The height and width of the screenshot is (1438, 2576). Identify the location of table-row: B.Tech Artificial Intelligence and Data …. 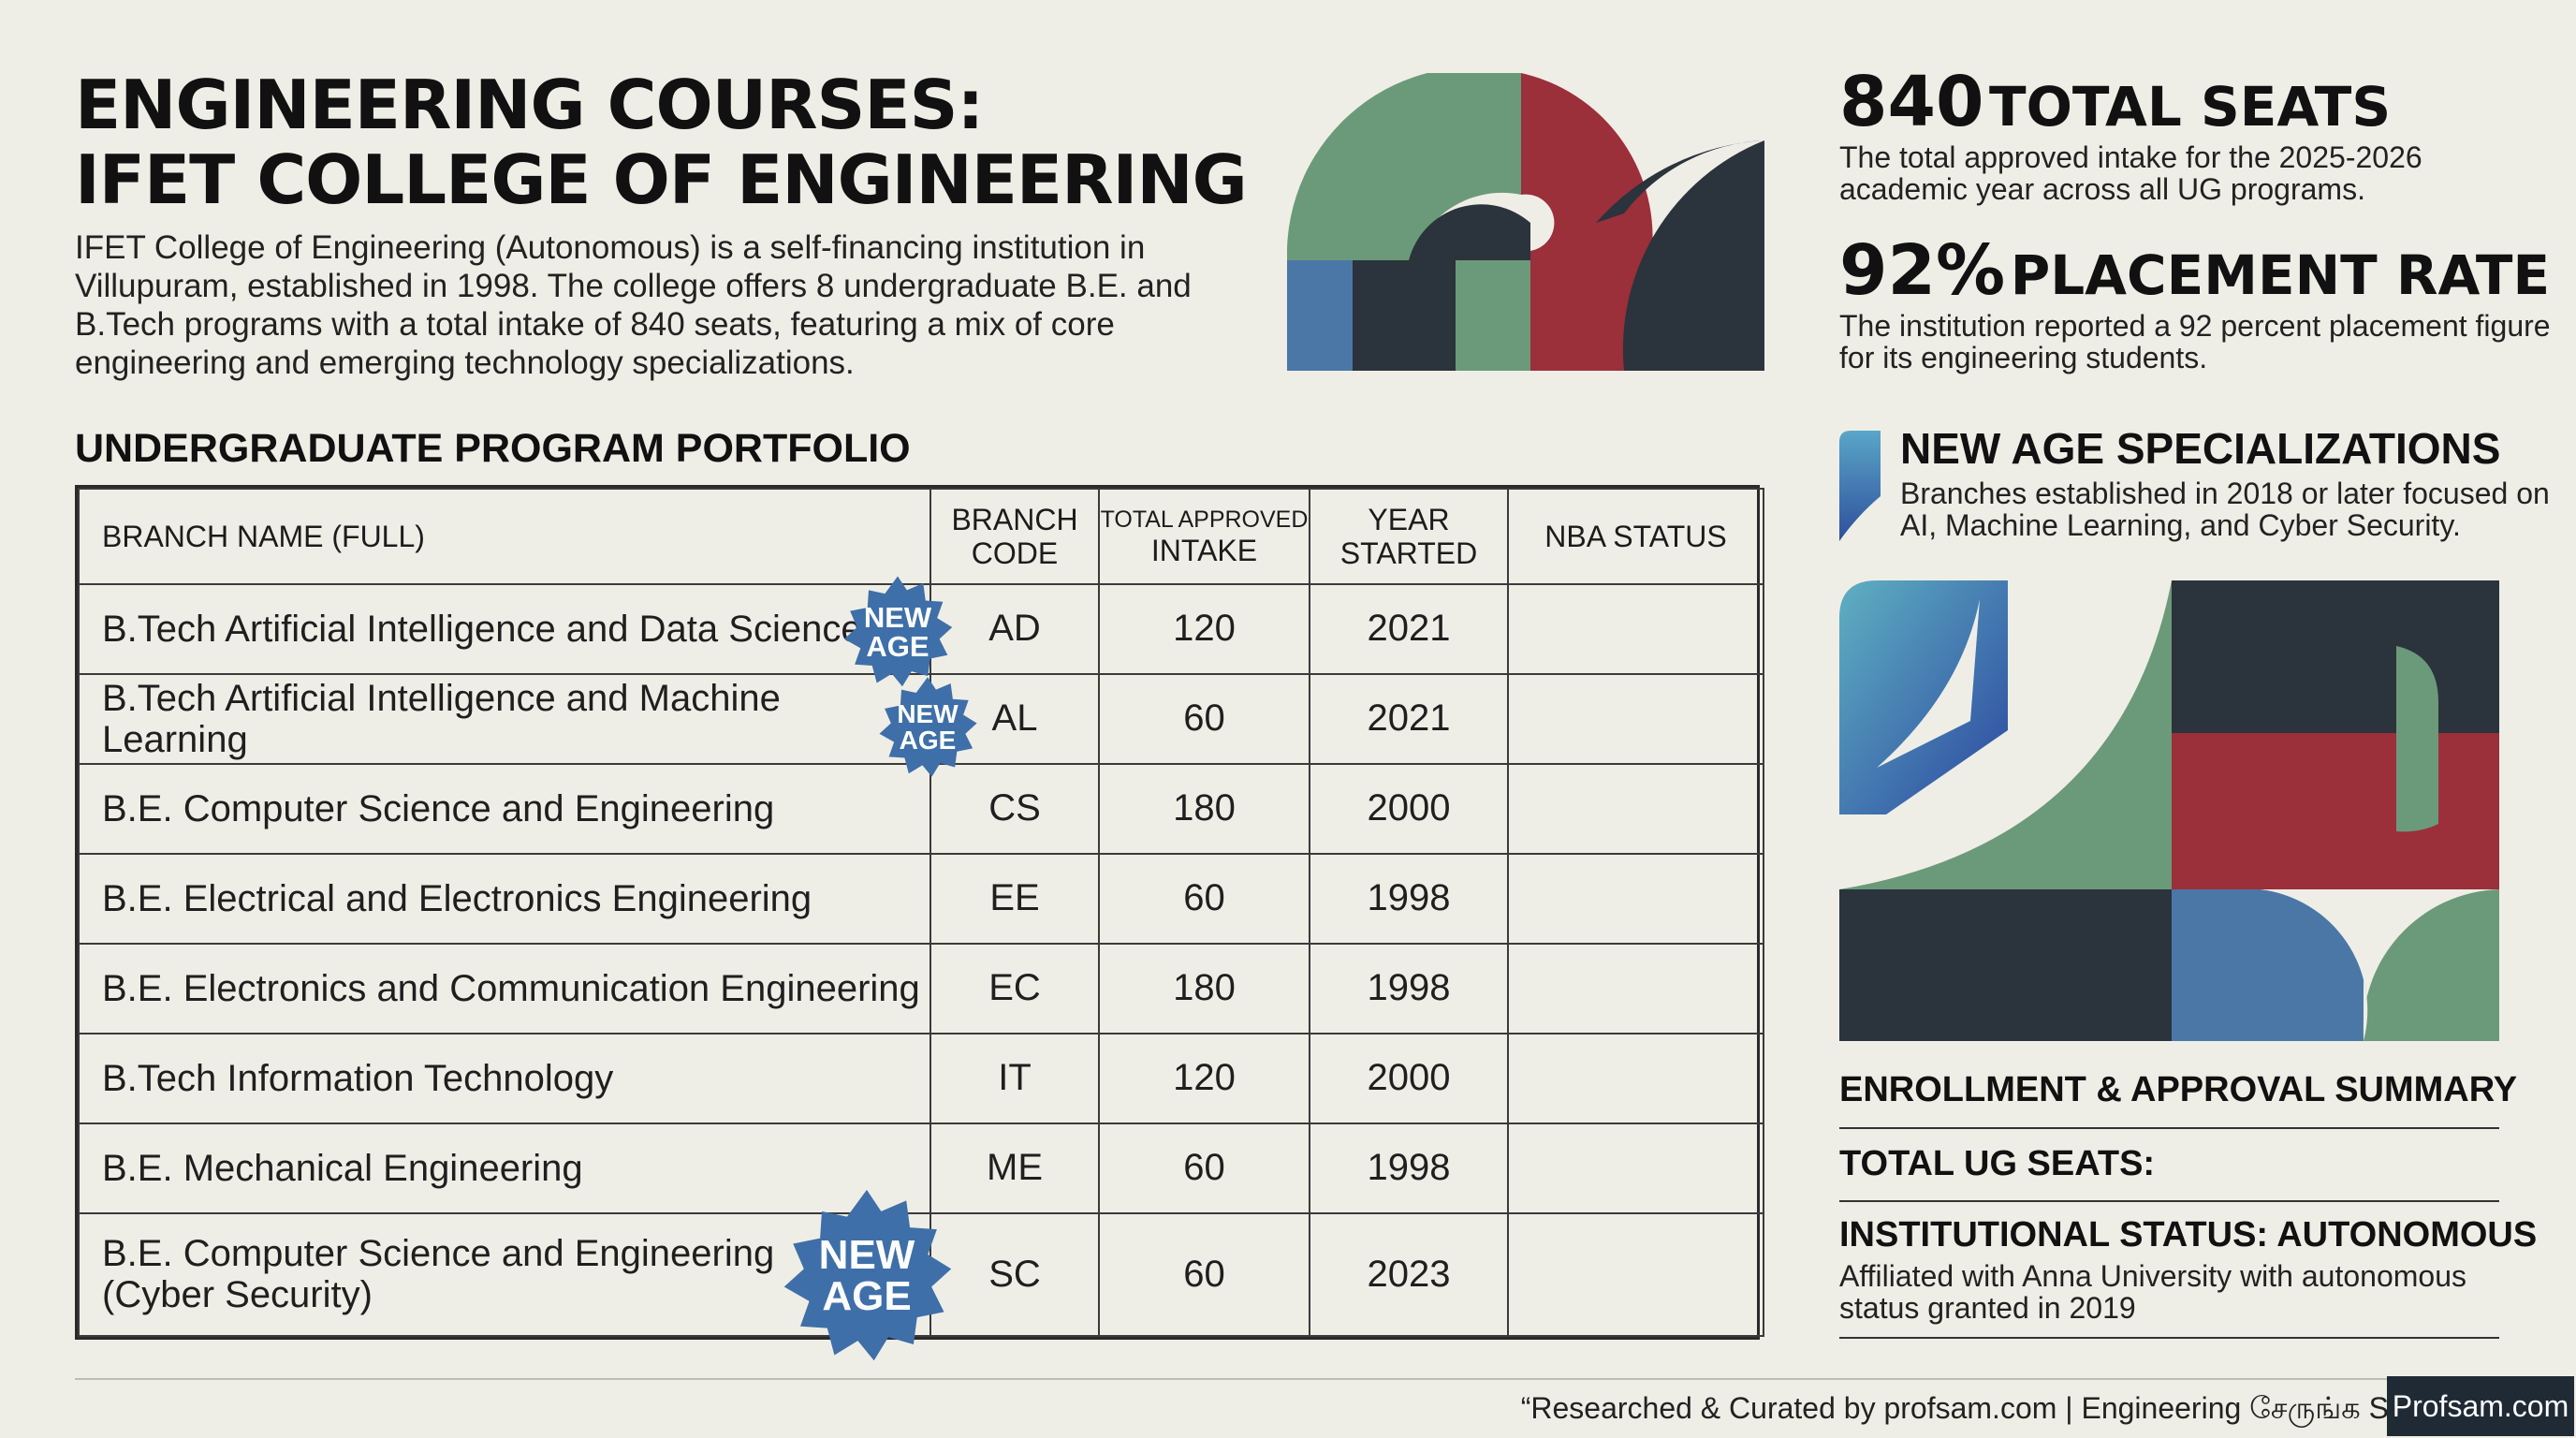
(921, 631).